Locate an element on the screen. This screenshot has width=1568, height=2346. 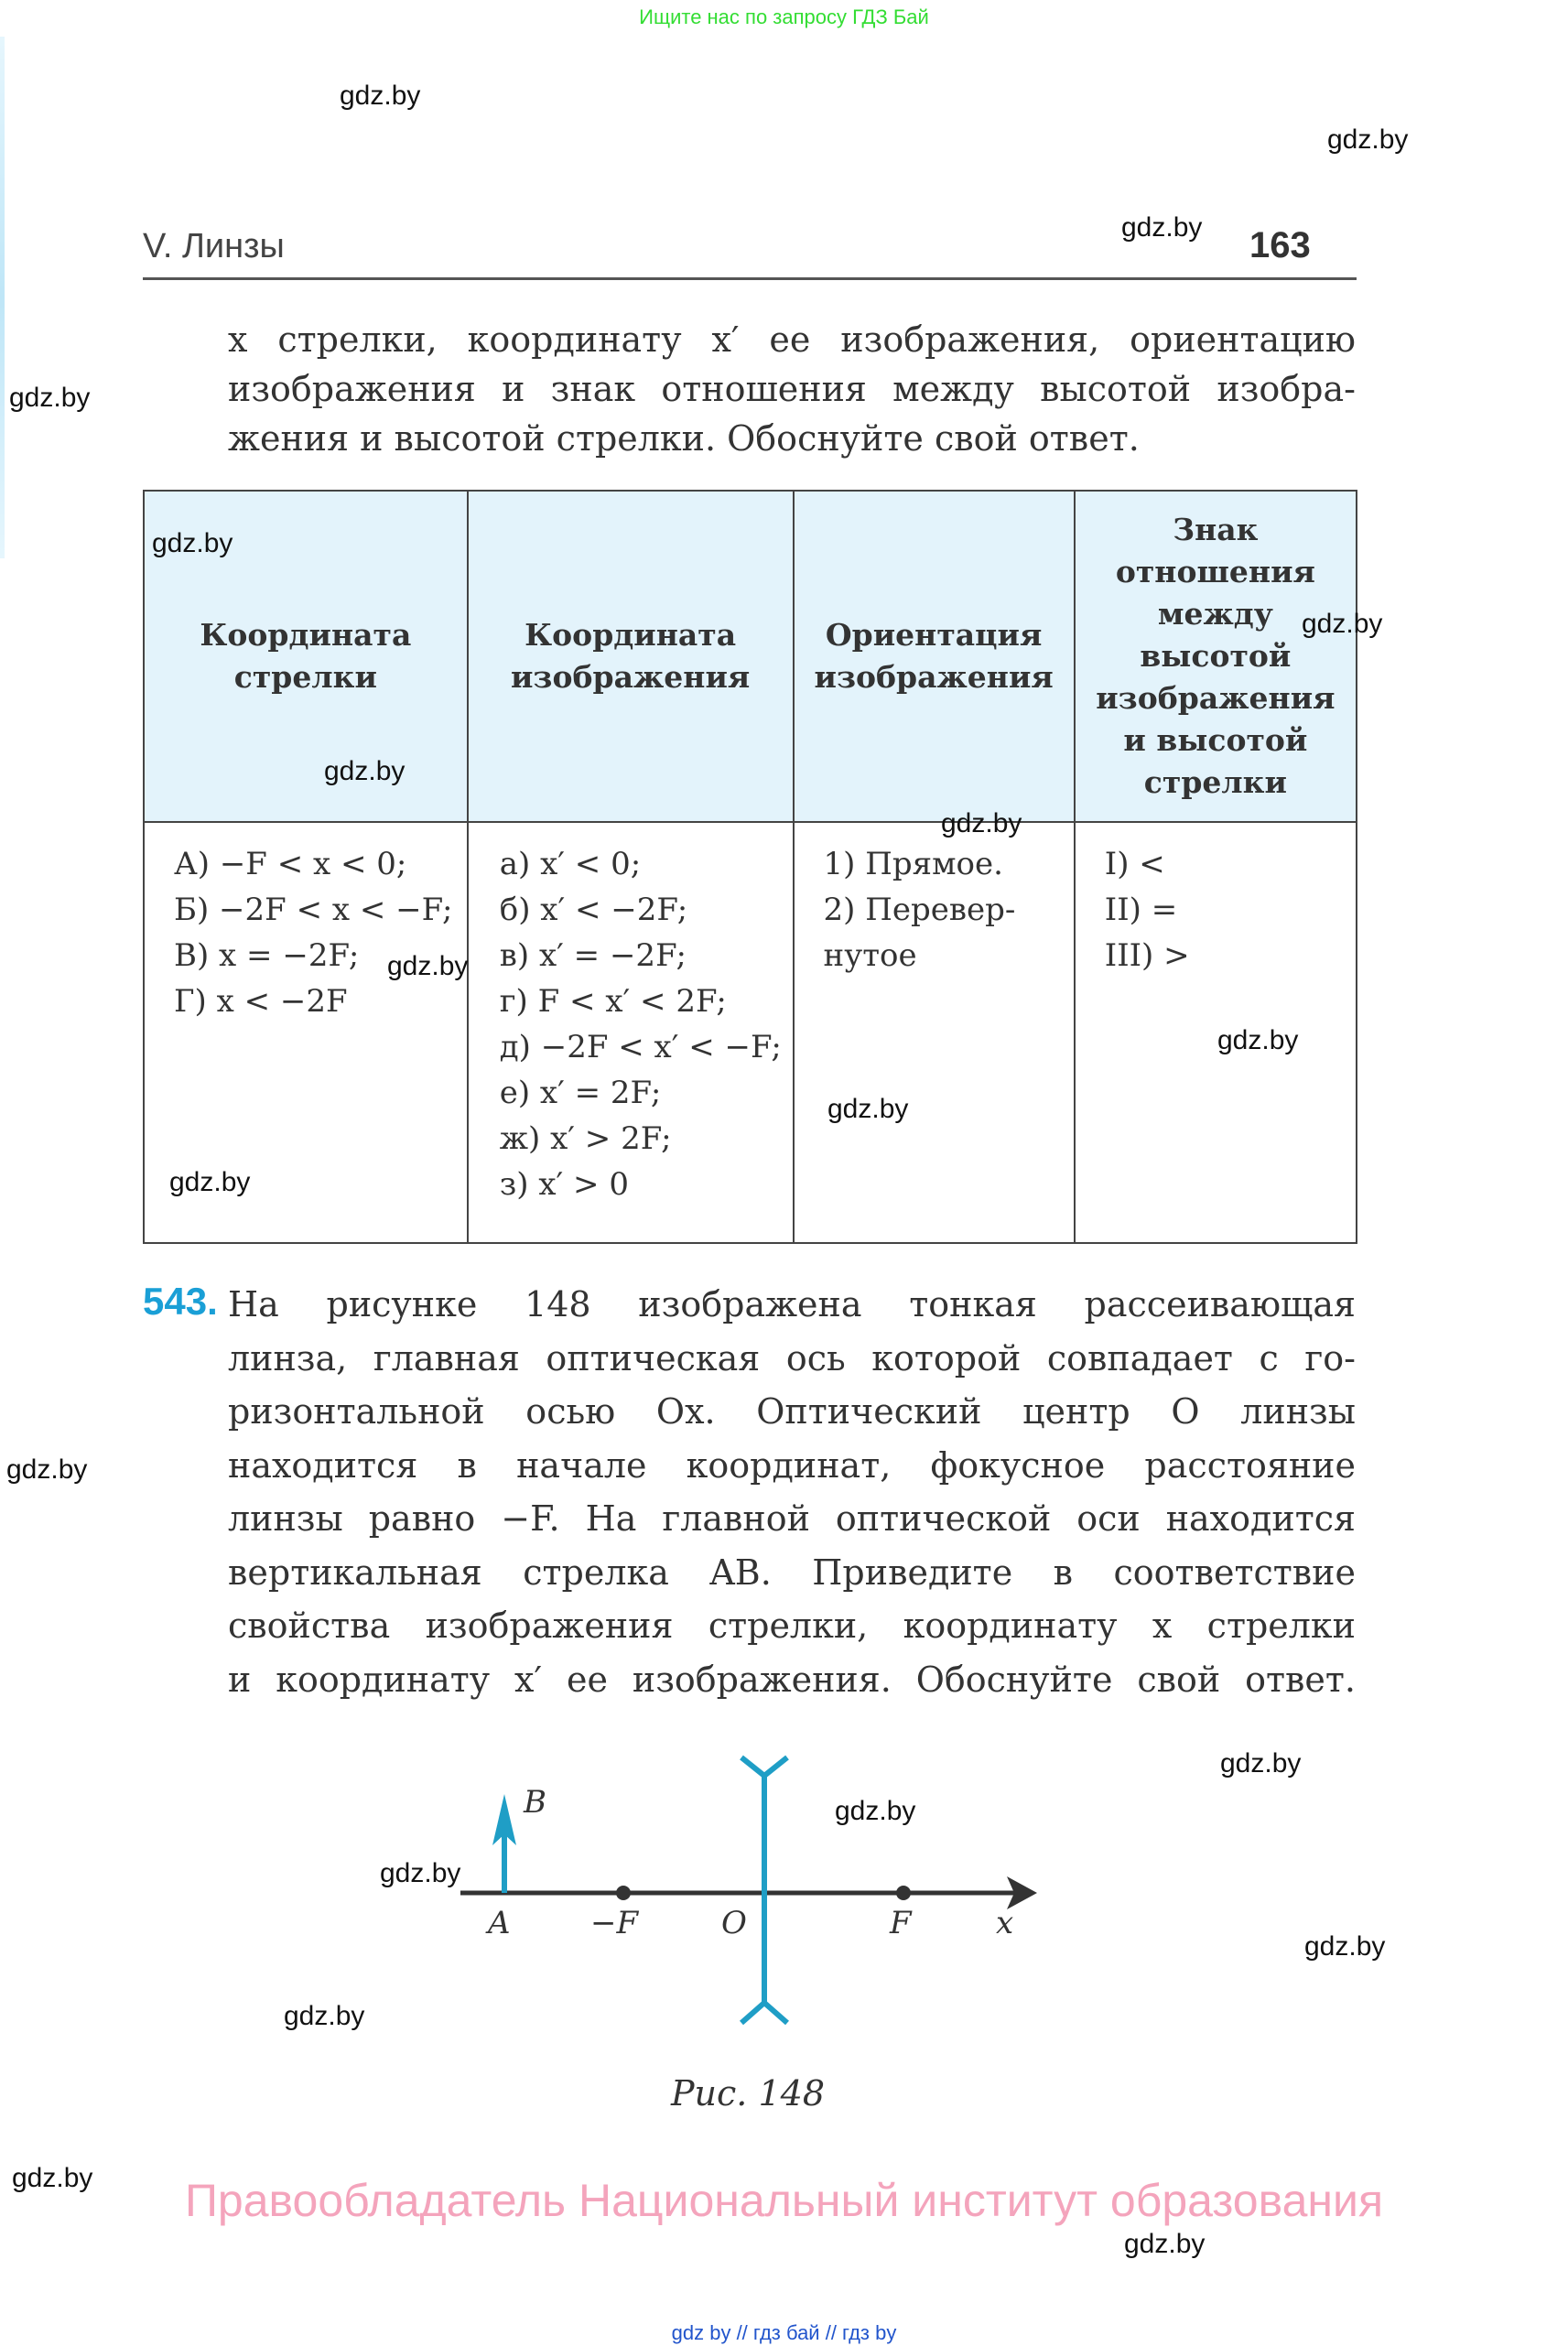
left-edge-strip is located at coordinates (3, 297).